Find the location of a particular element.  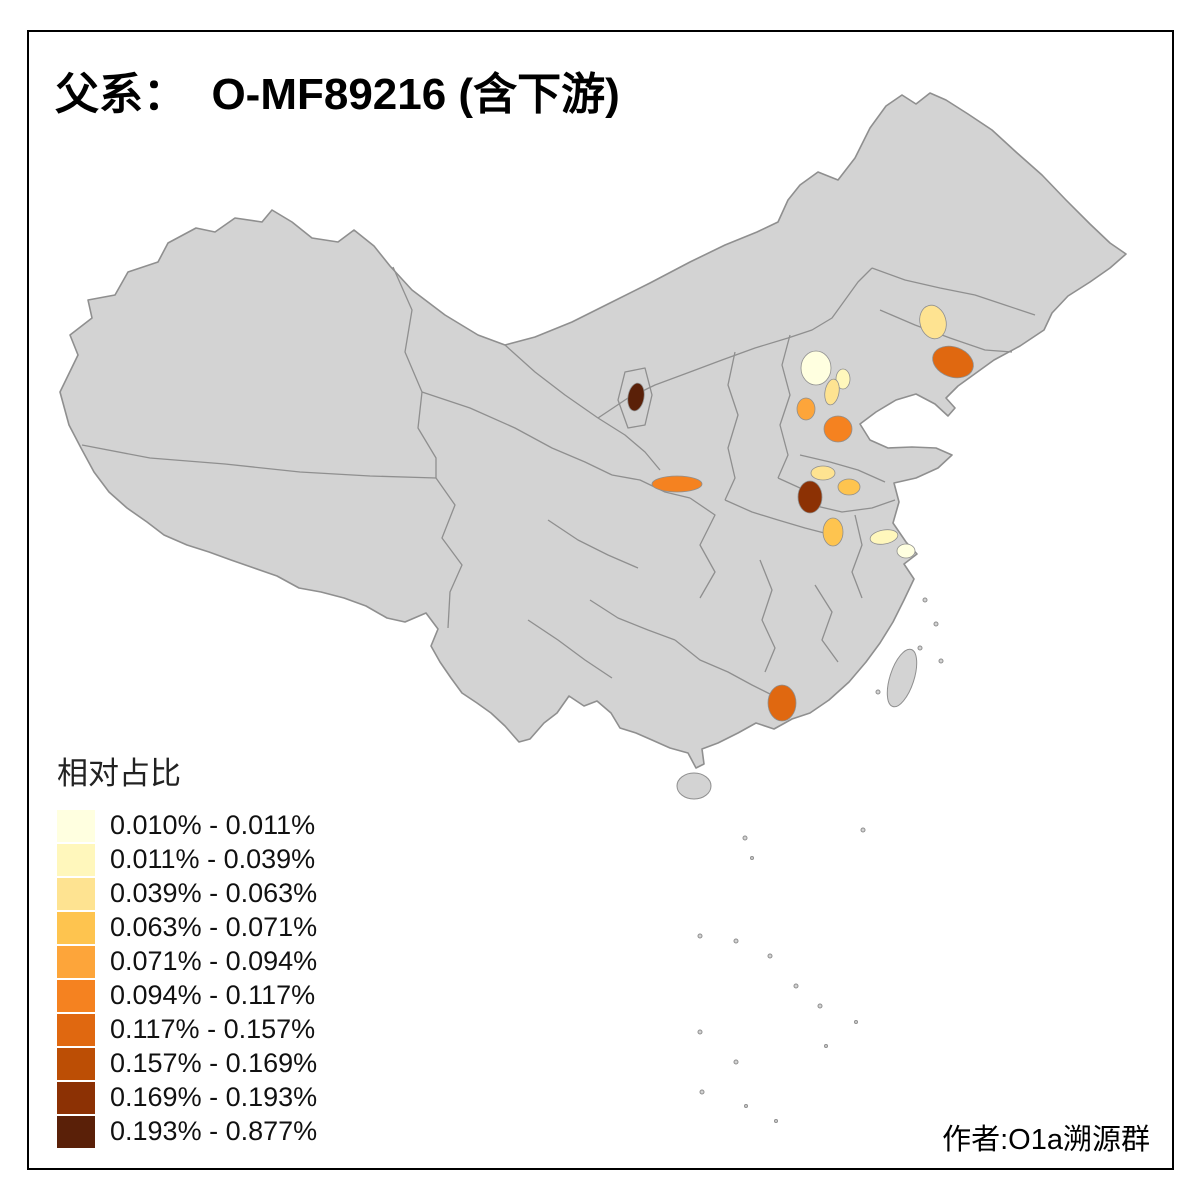

legend-label: 0.117% - 0.157% is located at coordinates (213, 1029).